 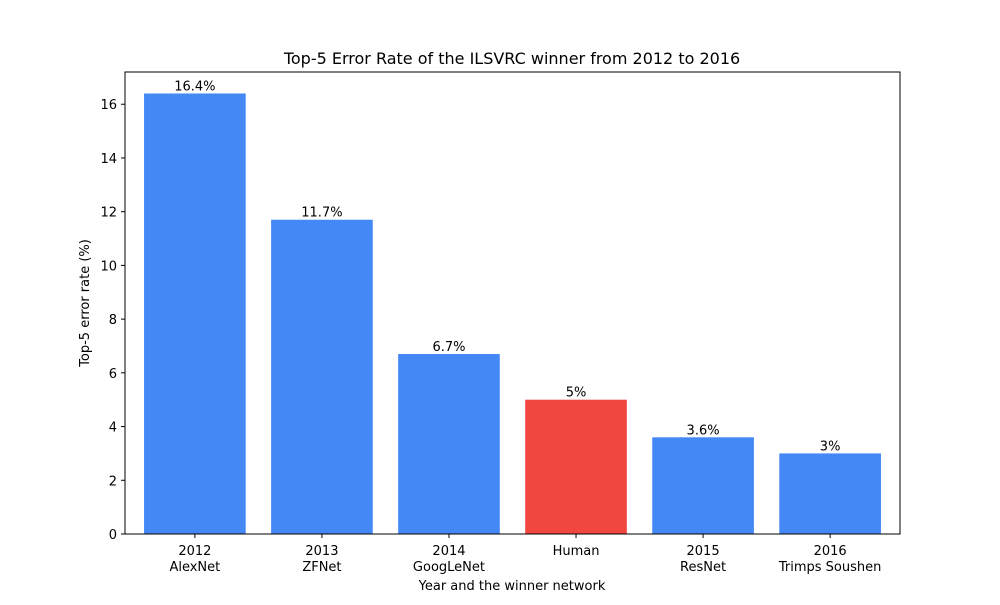 I want to click on data-label: 11.7%, so click(x=321, y=213).